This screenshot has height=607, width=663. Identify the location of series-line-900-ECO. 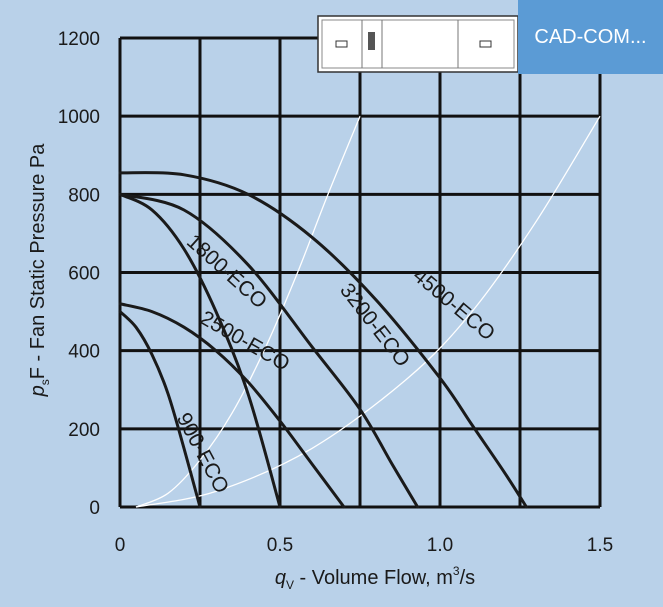
(160, 409).